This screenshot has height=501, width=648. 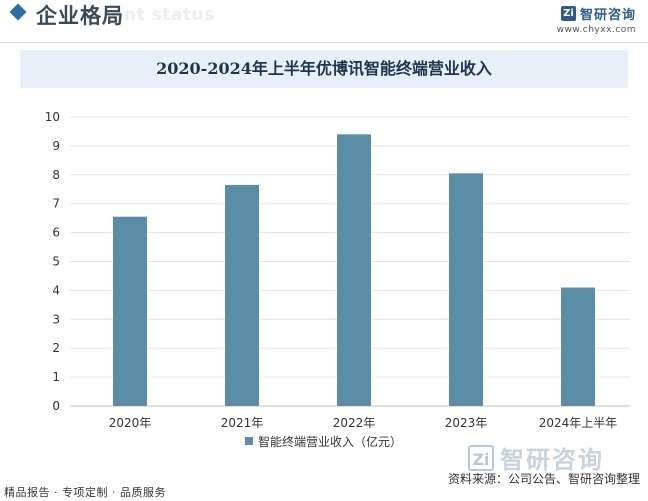 I want to click on chart-title: 2020-2024年上半年优博讯智能终端营业收入, so click(x=324, y=68).